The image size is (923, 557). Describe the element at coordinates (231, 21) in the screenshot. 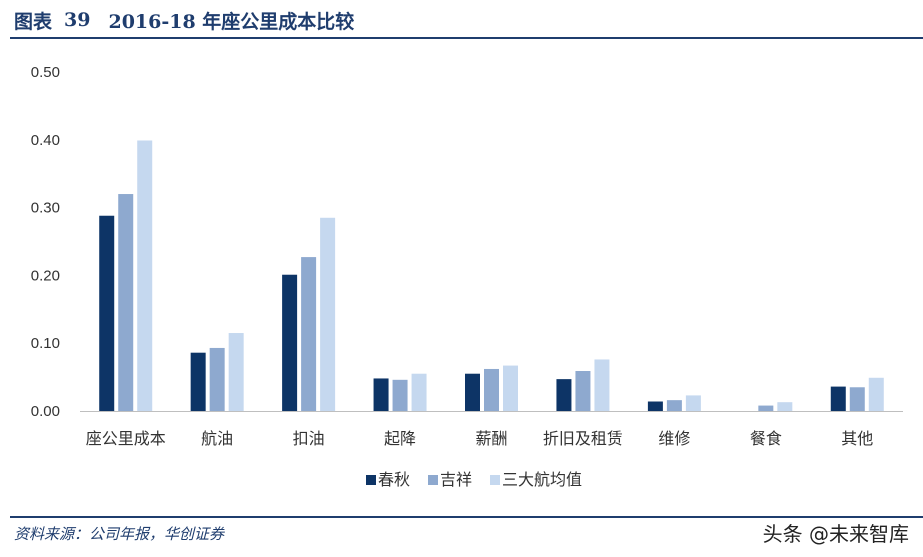

I see `chart-title: 2016-18 年座公里成本比较` at that location.